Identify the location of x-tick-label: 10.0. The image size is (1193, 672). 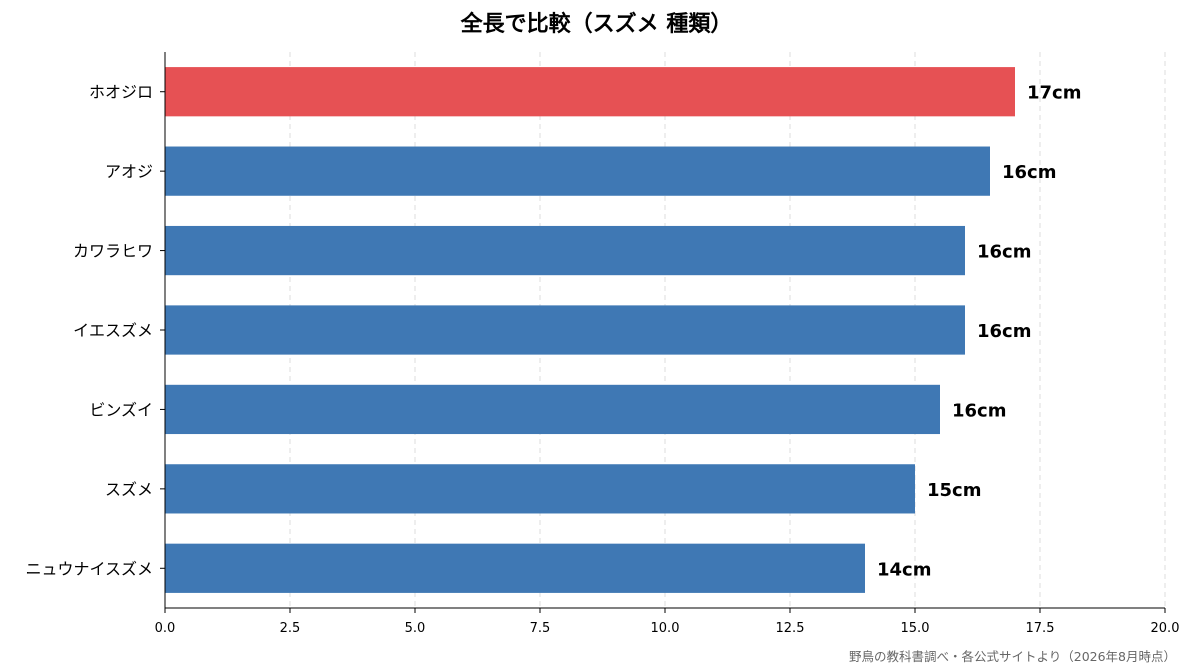
(665, 628).